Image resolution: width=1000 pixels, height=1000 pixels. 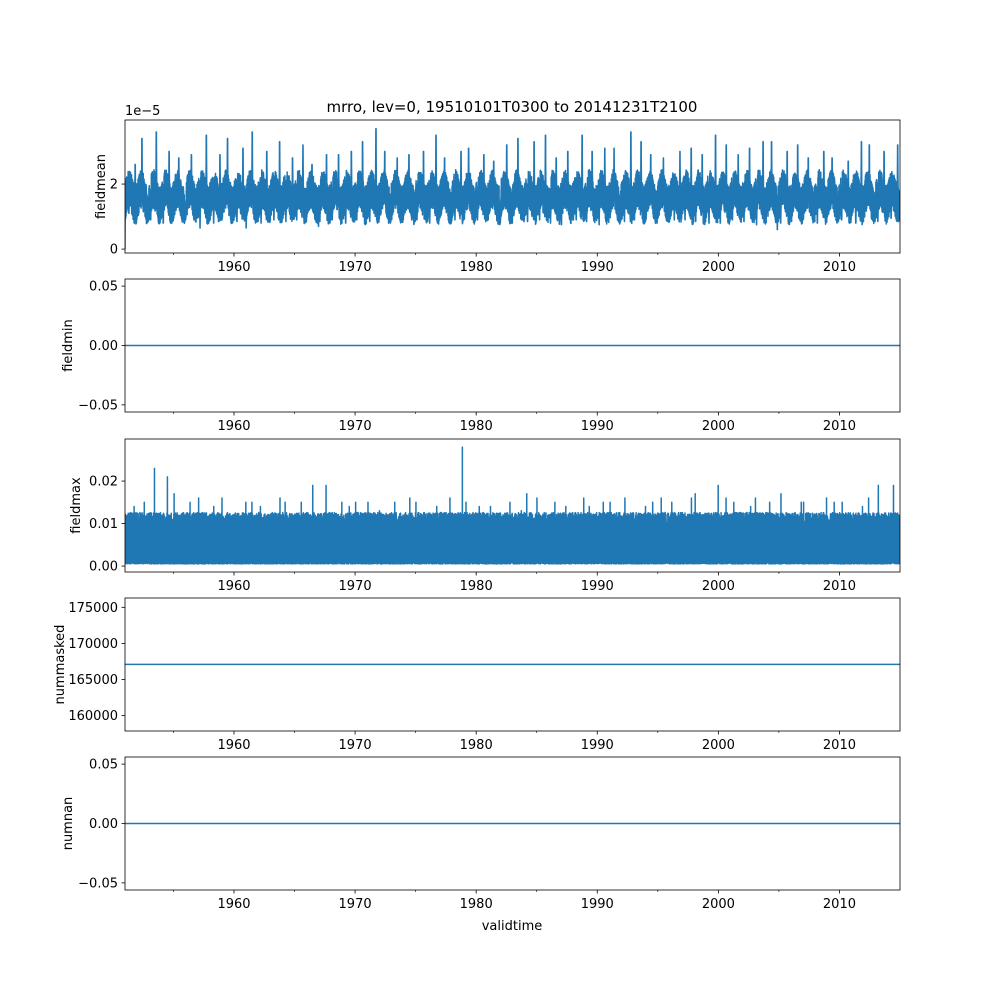 I want to click on y-axis-label: fieldmean, so click(x=101, y=186).